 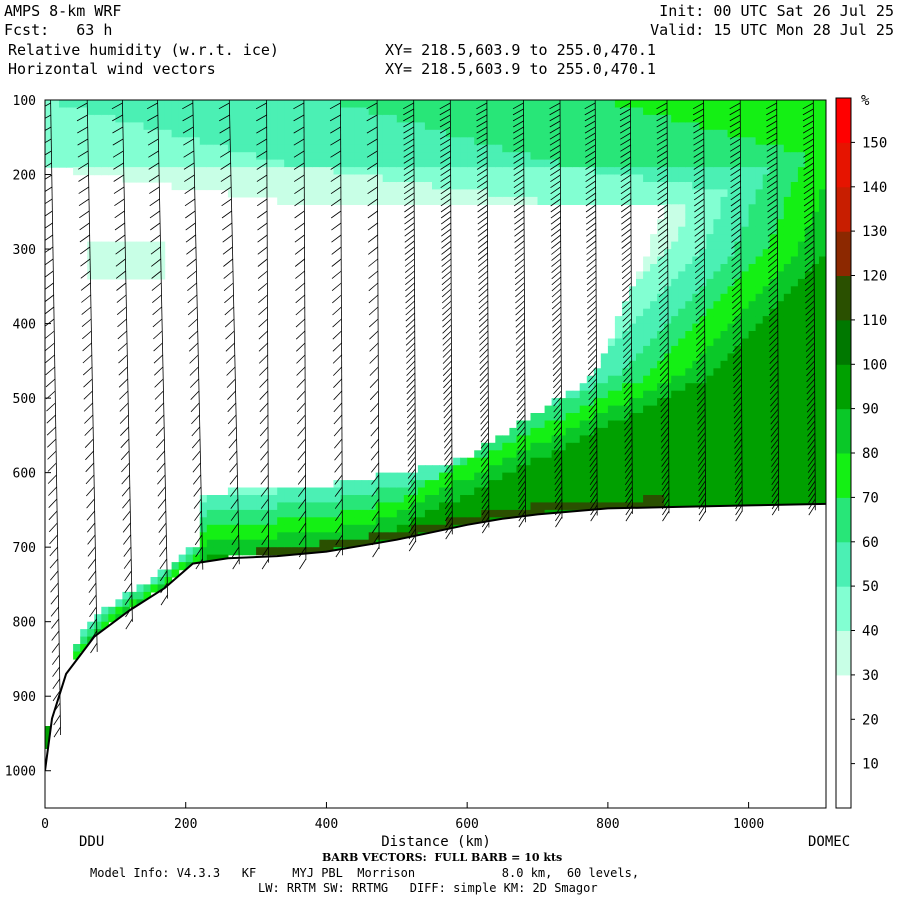 I want to click on y-tick-label: 800, so click(x=24, y=623).